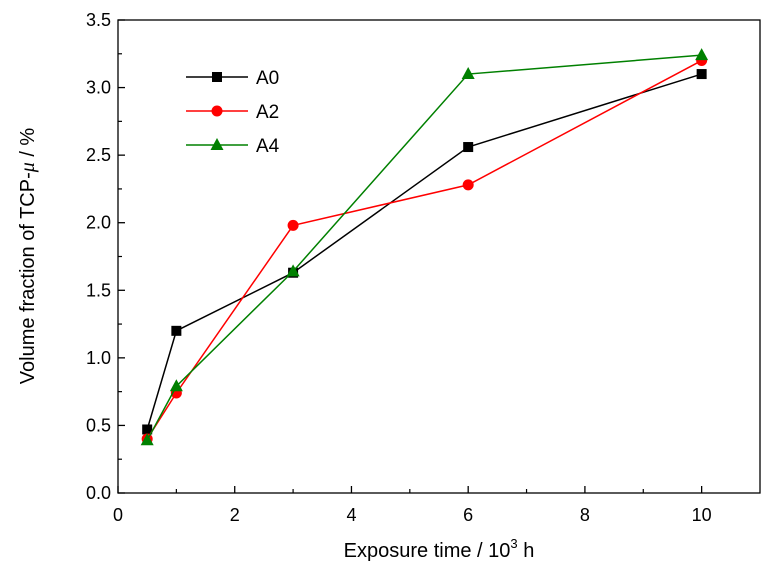  I want to click on x-axis-title-unit: h, so click(526, 551).